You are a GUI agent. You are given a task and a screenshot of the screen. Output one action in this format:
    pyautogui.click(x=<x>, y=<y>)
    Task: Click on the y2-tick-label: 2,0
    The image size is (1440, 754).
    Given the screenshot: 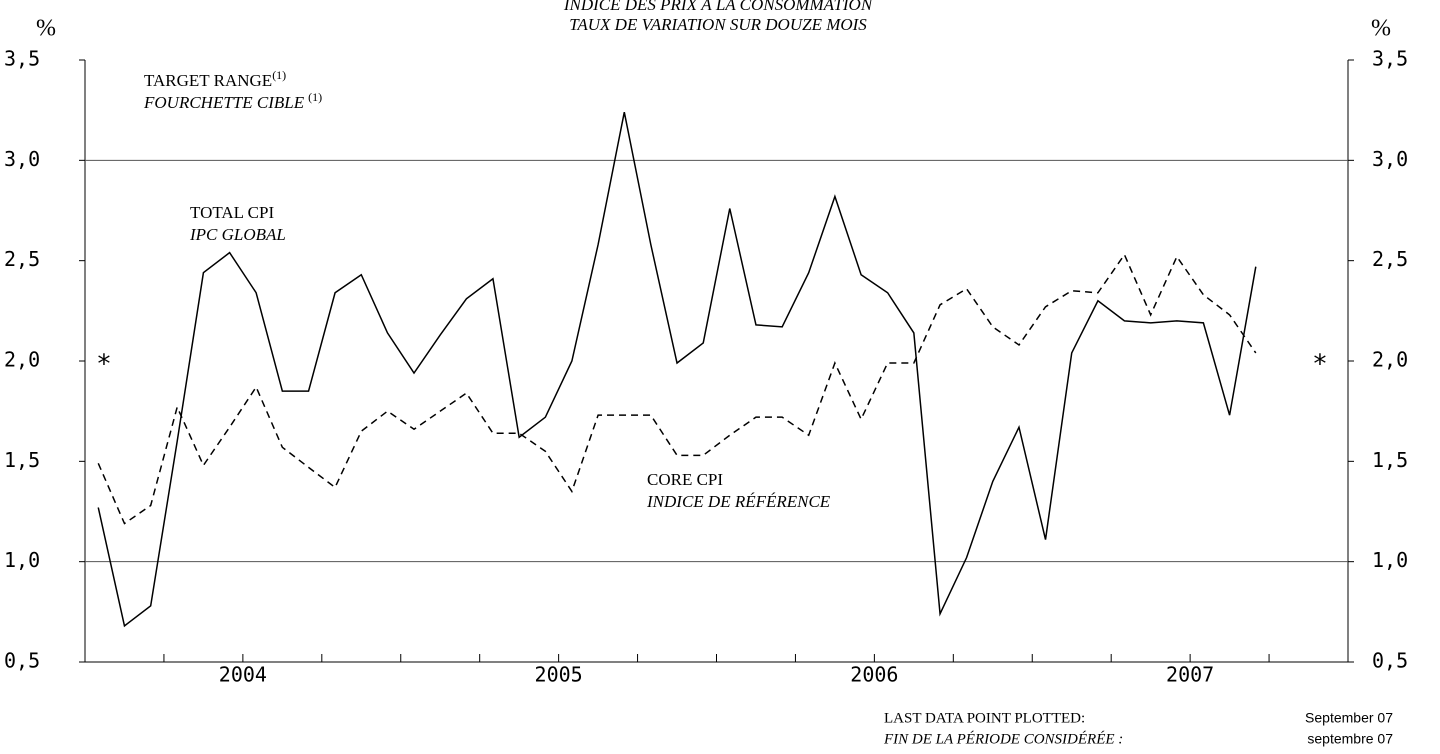 What is the action you would take?
    pyautogui.click(x=1390, y=360)
    